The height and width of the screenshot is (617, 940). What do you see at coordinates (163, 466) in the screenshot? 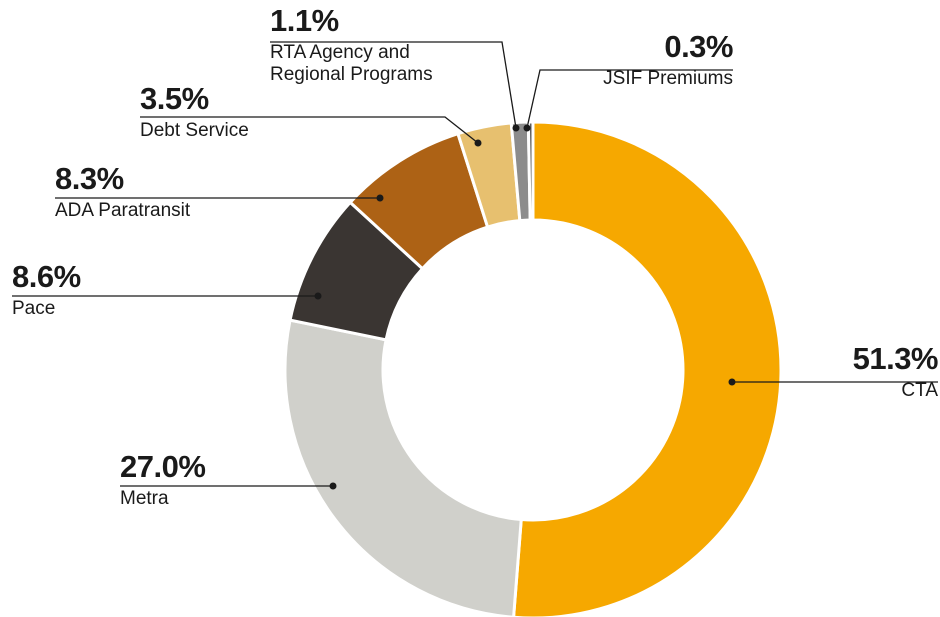
I see `value-label: 27.0%` at bounding box center [163, 466].